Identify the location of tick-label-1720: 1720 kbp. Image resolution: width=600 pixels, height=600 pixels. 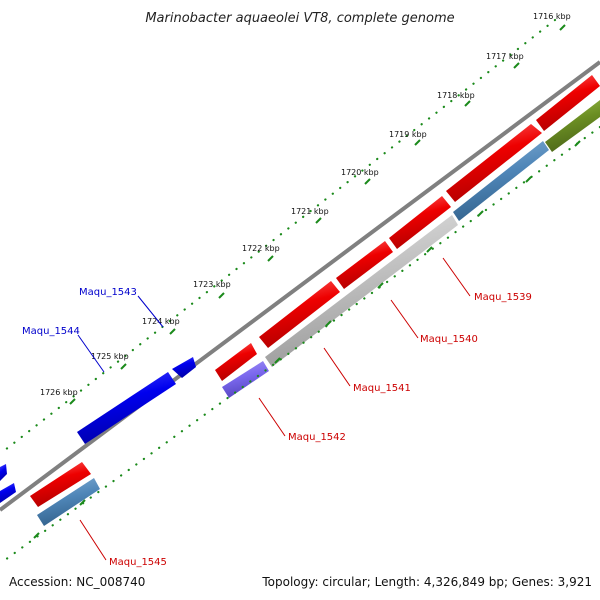
(360, 172).